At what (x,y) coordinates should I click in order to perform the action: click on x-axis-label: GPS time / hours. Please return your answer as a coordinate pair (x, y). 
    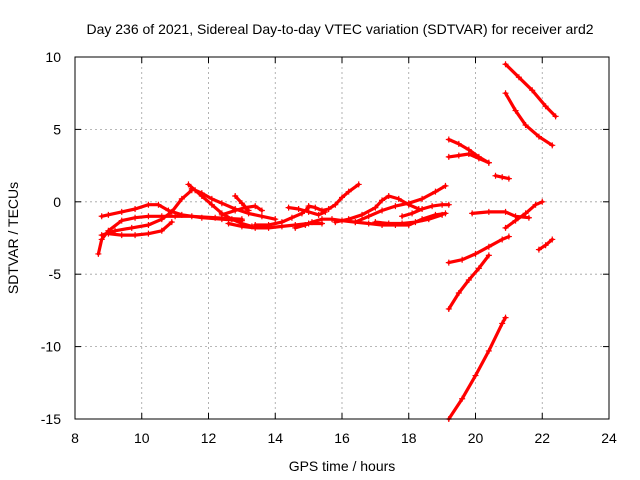
    Looking at the image, I should click on (342, 466).